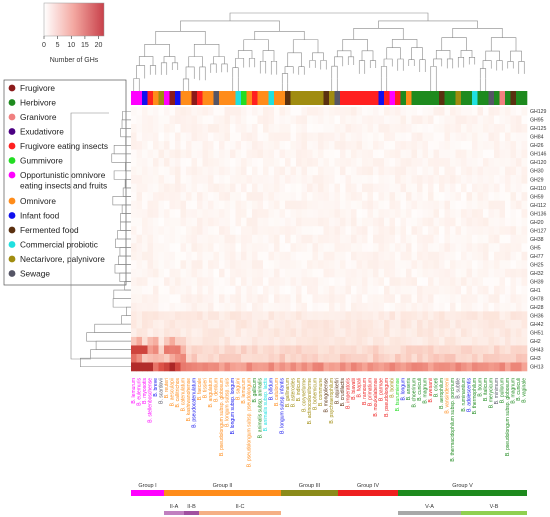 This screenshot has height=517, width=550. I want to click on gh-family-label: GH84, so click(537, 138).